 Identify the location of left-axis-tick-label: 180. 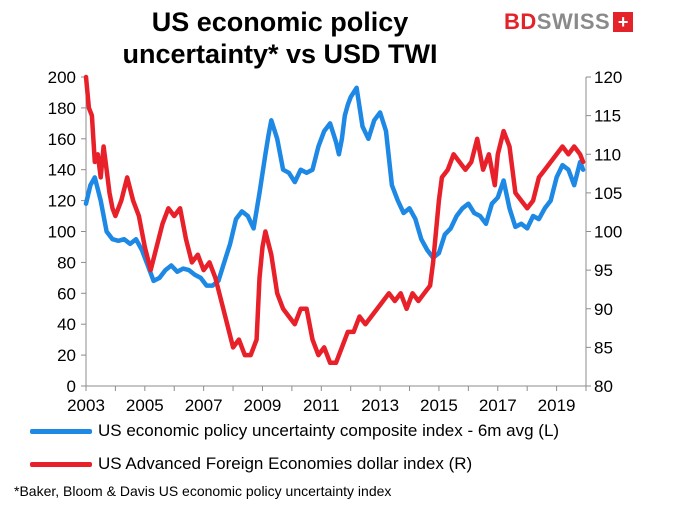
(62, 108).